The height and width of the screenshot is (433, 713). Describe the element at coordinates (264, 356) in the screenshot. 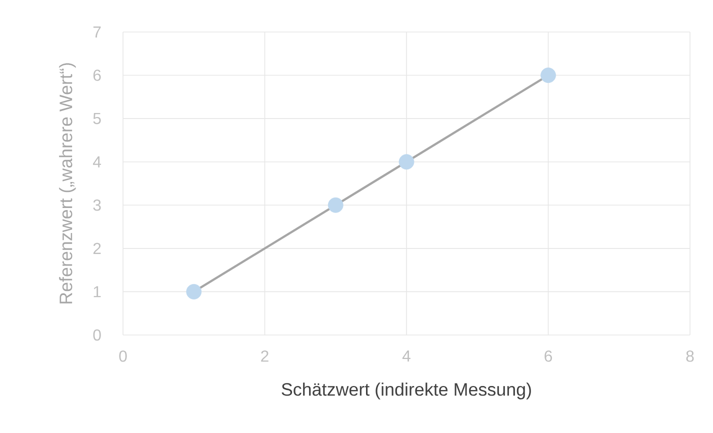

I see `x-tick-label: 2` at that location.